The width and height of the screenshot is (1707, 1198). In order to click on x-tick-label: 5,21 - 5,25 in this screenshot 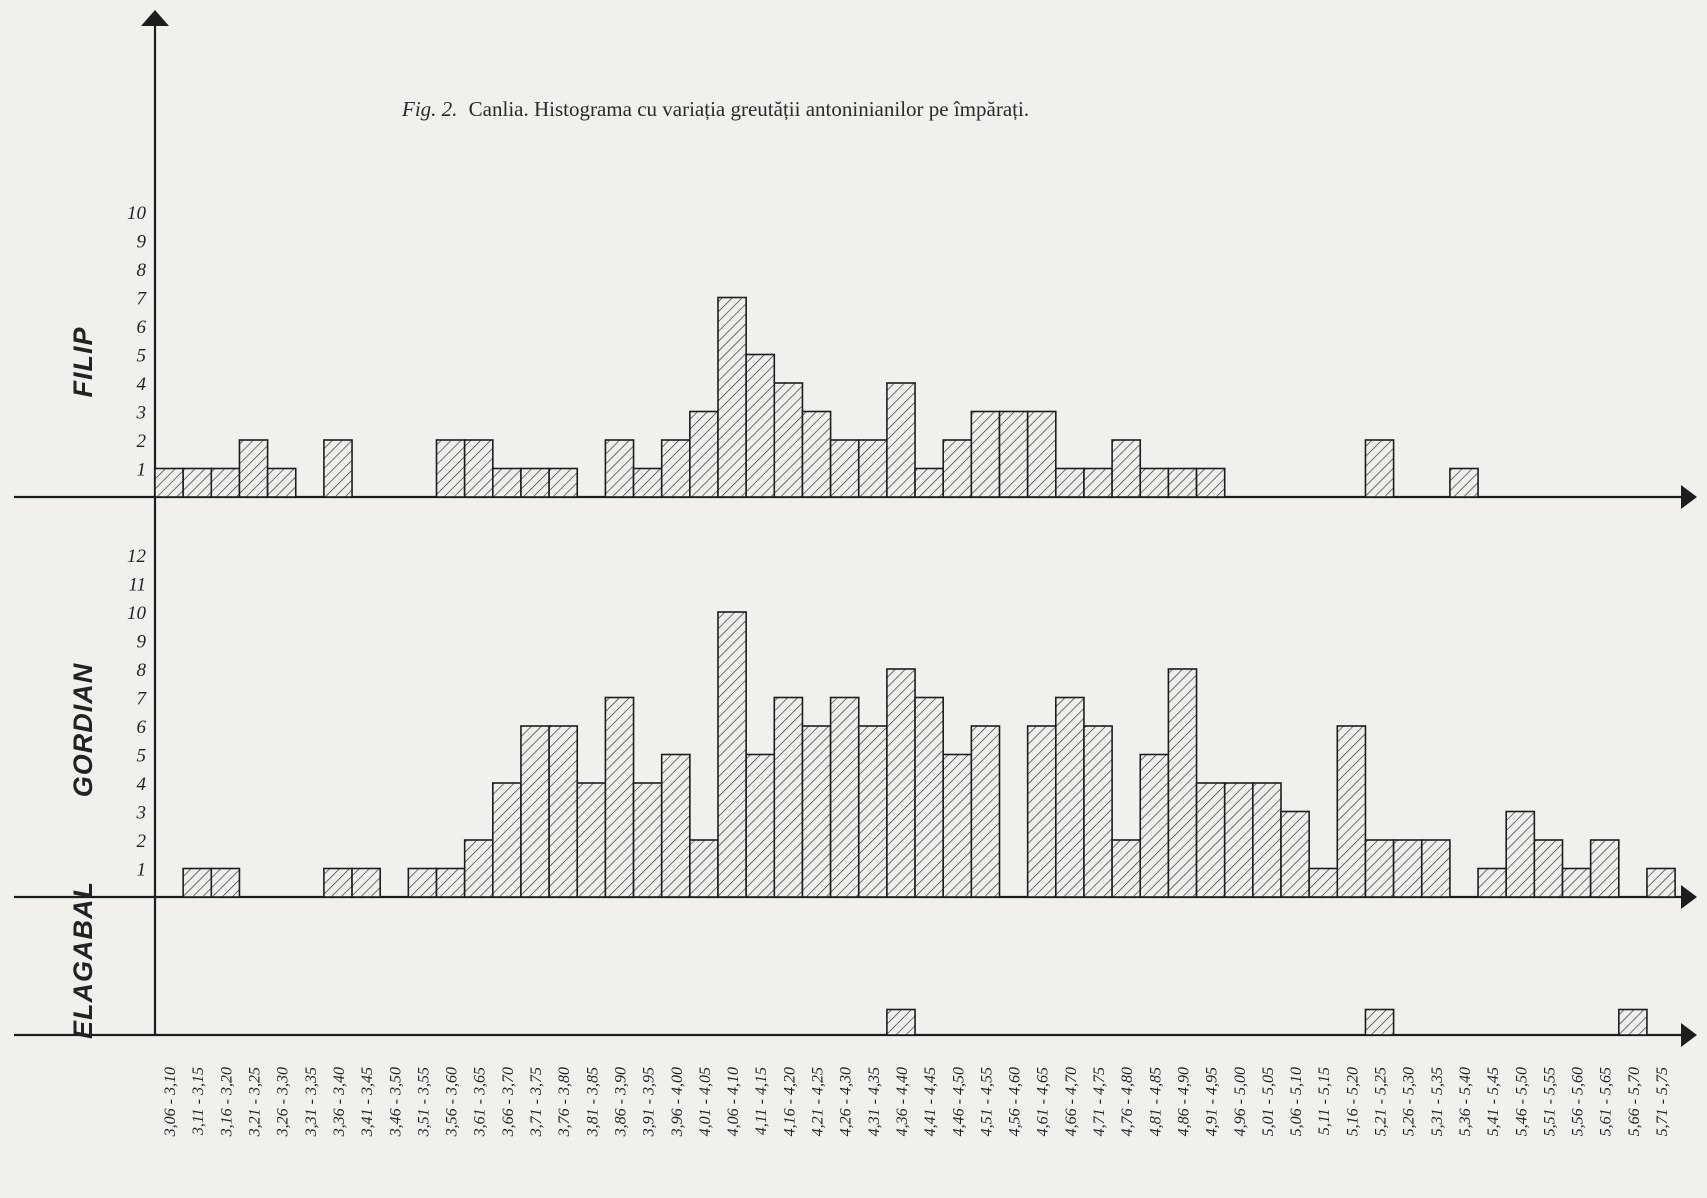, I will do `click(1381, 1101)`.